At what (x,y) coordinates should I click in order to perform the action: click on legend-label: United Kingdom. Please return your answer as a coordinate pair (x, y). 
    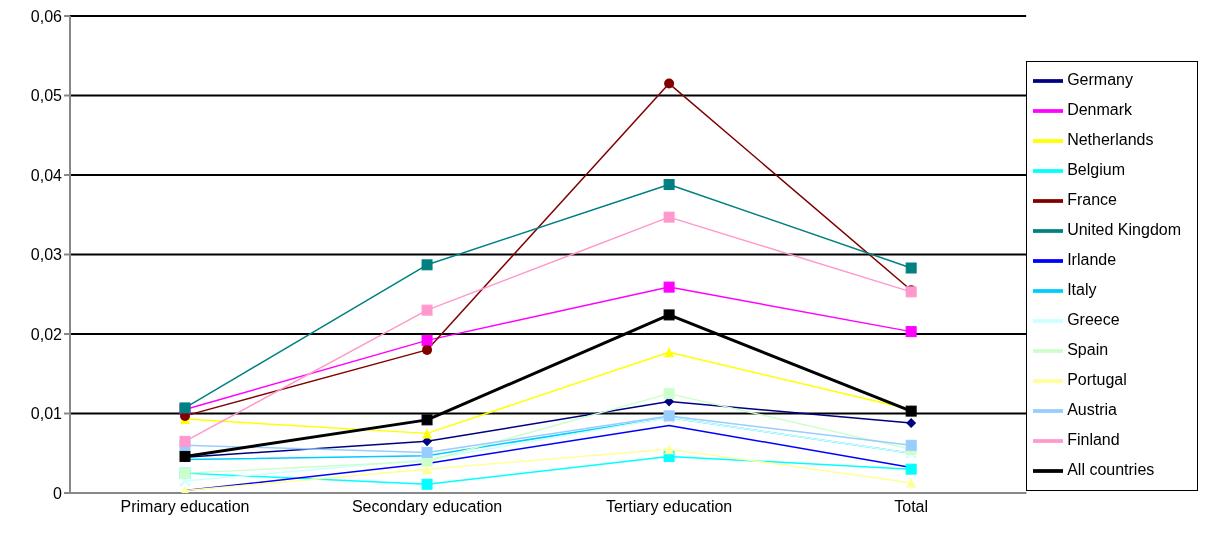
    Looking at the image, I should click on (1124, 229).